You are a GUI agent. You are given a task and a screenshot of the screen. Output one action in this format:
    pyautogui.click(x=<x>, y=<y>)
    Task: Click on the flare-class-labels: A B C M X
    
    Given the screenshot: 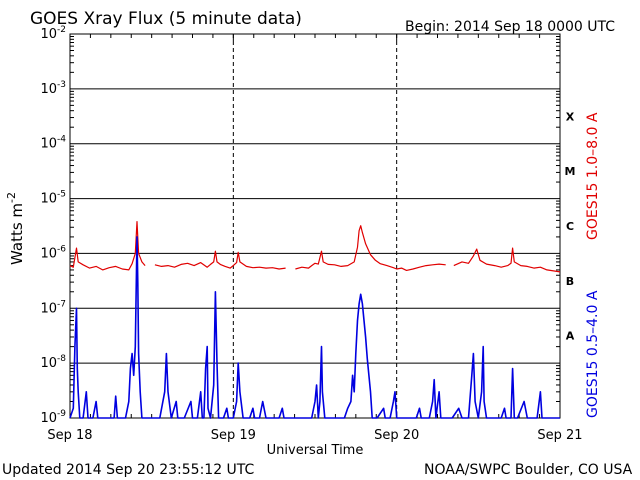 What is the action you would take?
    pyautogui.click(x=570, y=226)
    